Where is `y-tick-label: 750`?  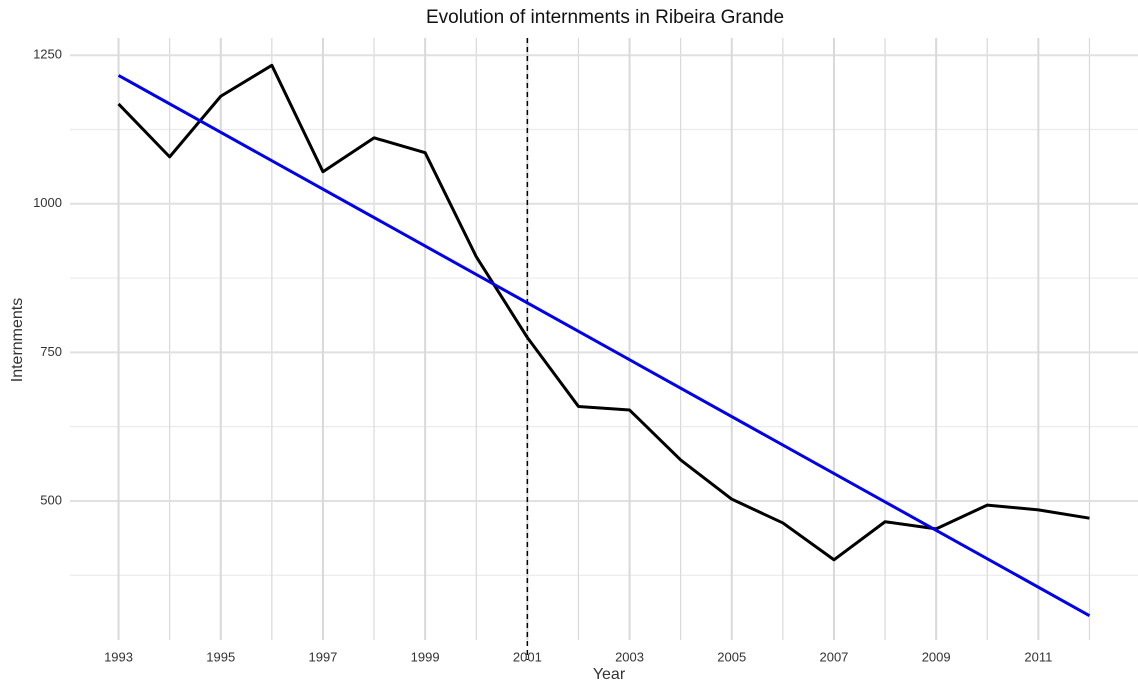 y-tick-label: 750 is located at coordinates (51, 351).